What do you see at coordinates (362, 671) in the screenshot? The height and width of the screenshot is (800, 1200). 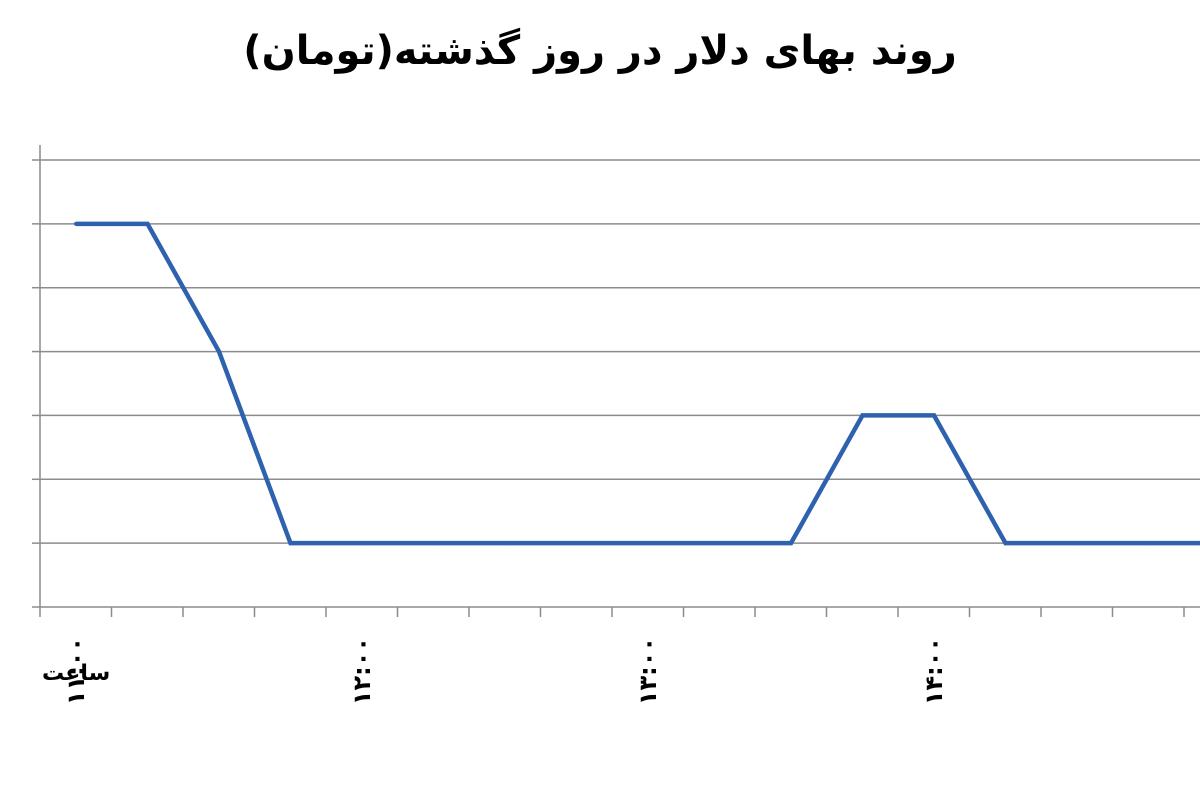 I see `x-tick-label: ۱۲:۰۰` at bounding box center [362, 671].